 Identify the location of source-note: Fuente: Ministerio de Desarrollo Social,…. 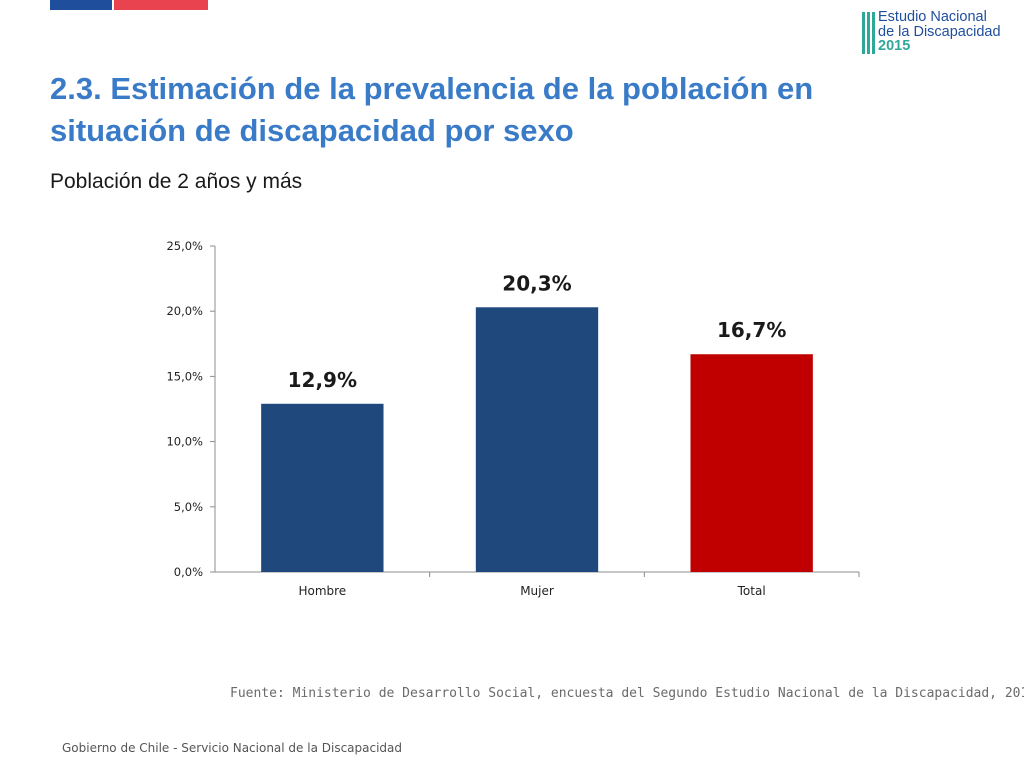
(627, 693).